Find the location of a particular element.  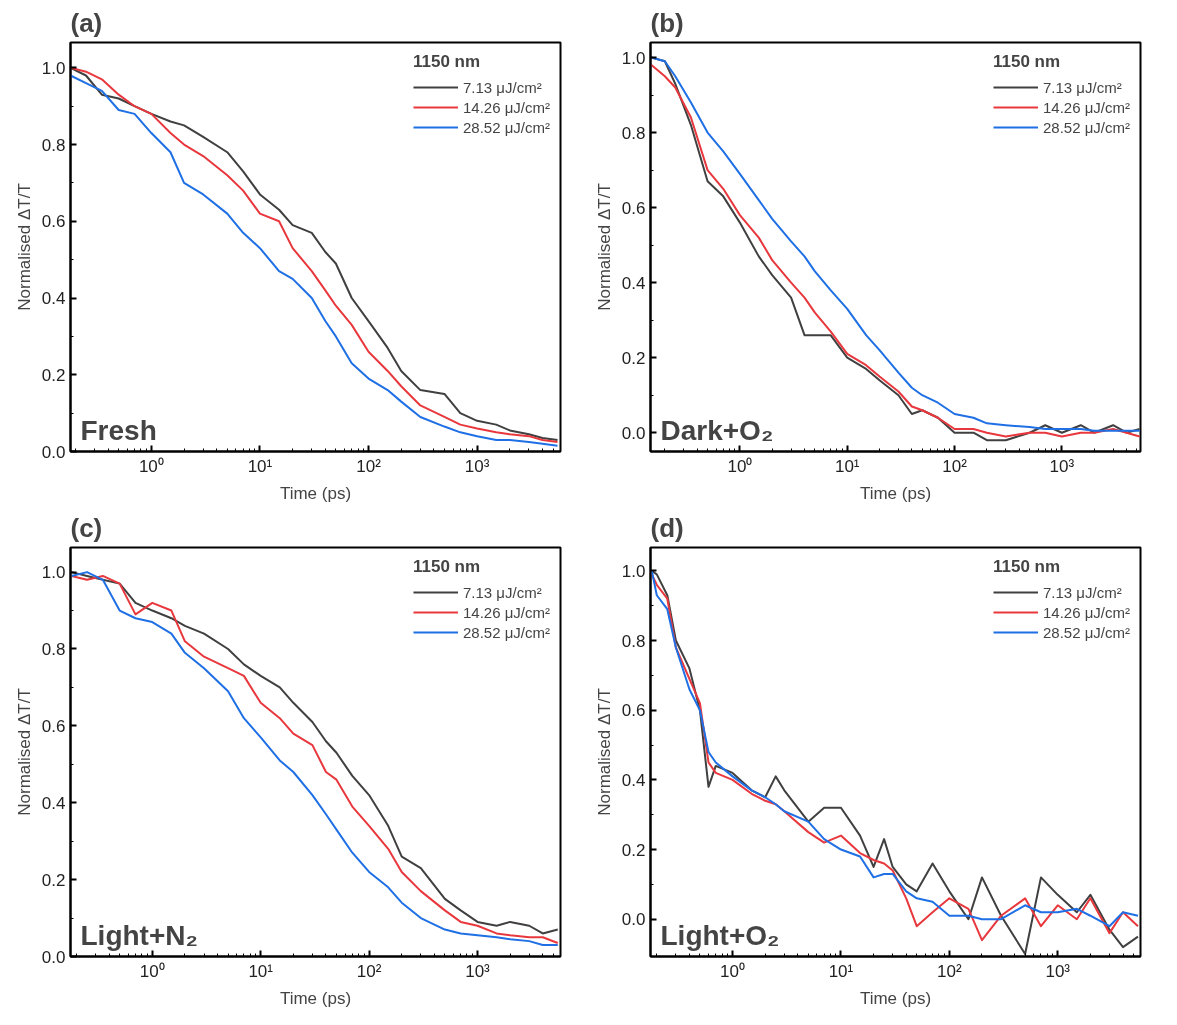

annotation: Dark+O₂ is located at coordinates (717, 430).